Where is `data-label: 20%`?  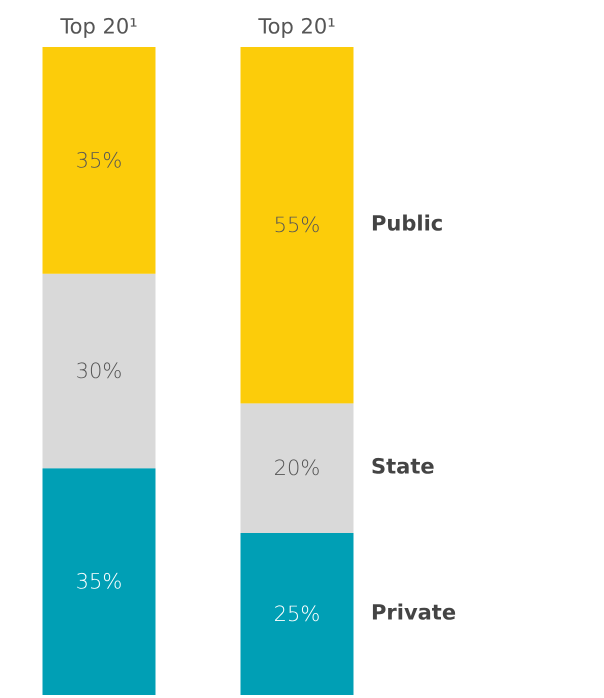 data-label: 20% is located at coordinates (297, 468).